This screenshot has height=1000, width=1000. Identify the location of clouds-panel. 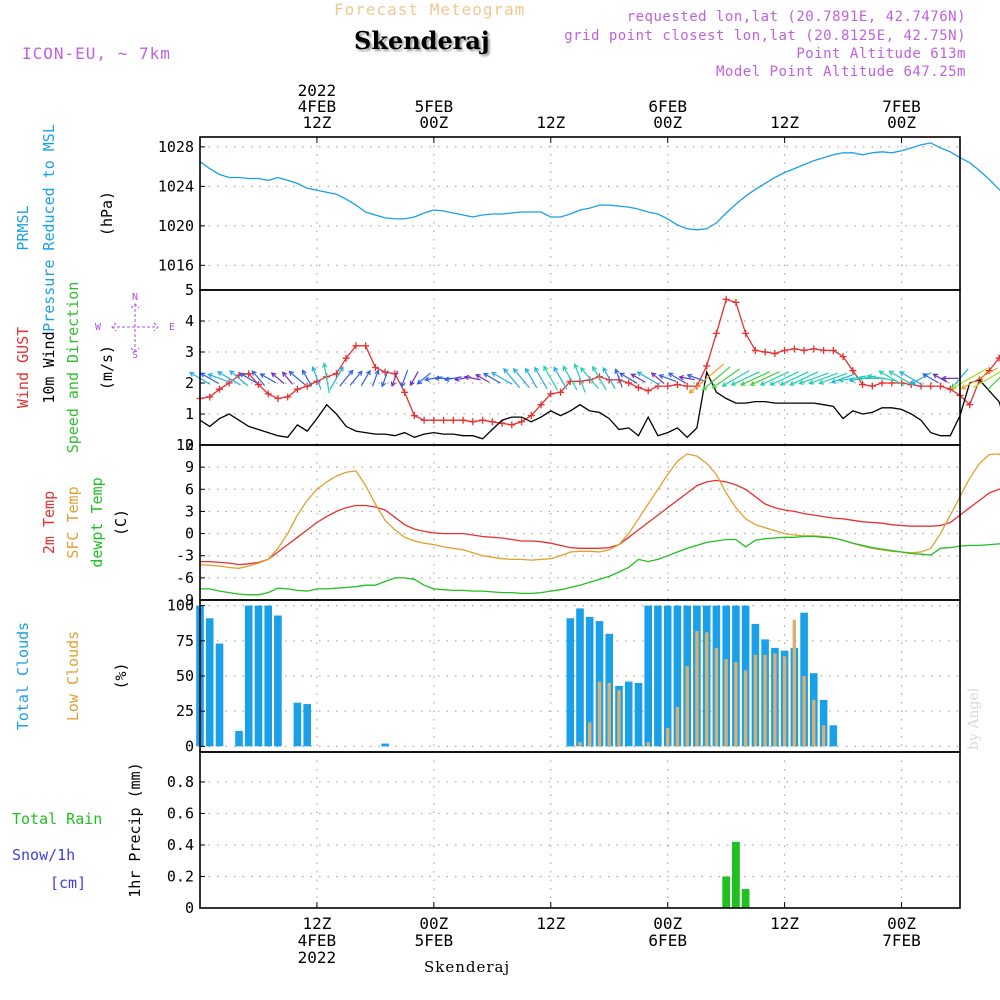
(578, 676).